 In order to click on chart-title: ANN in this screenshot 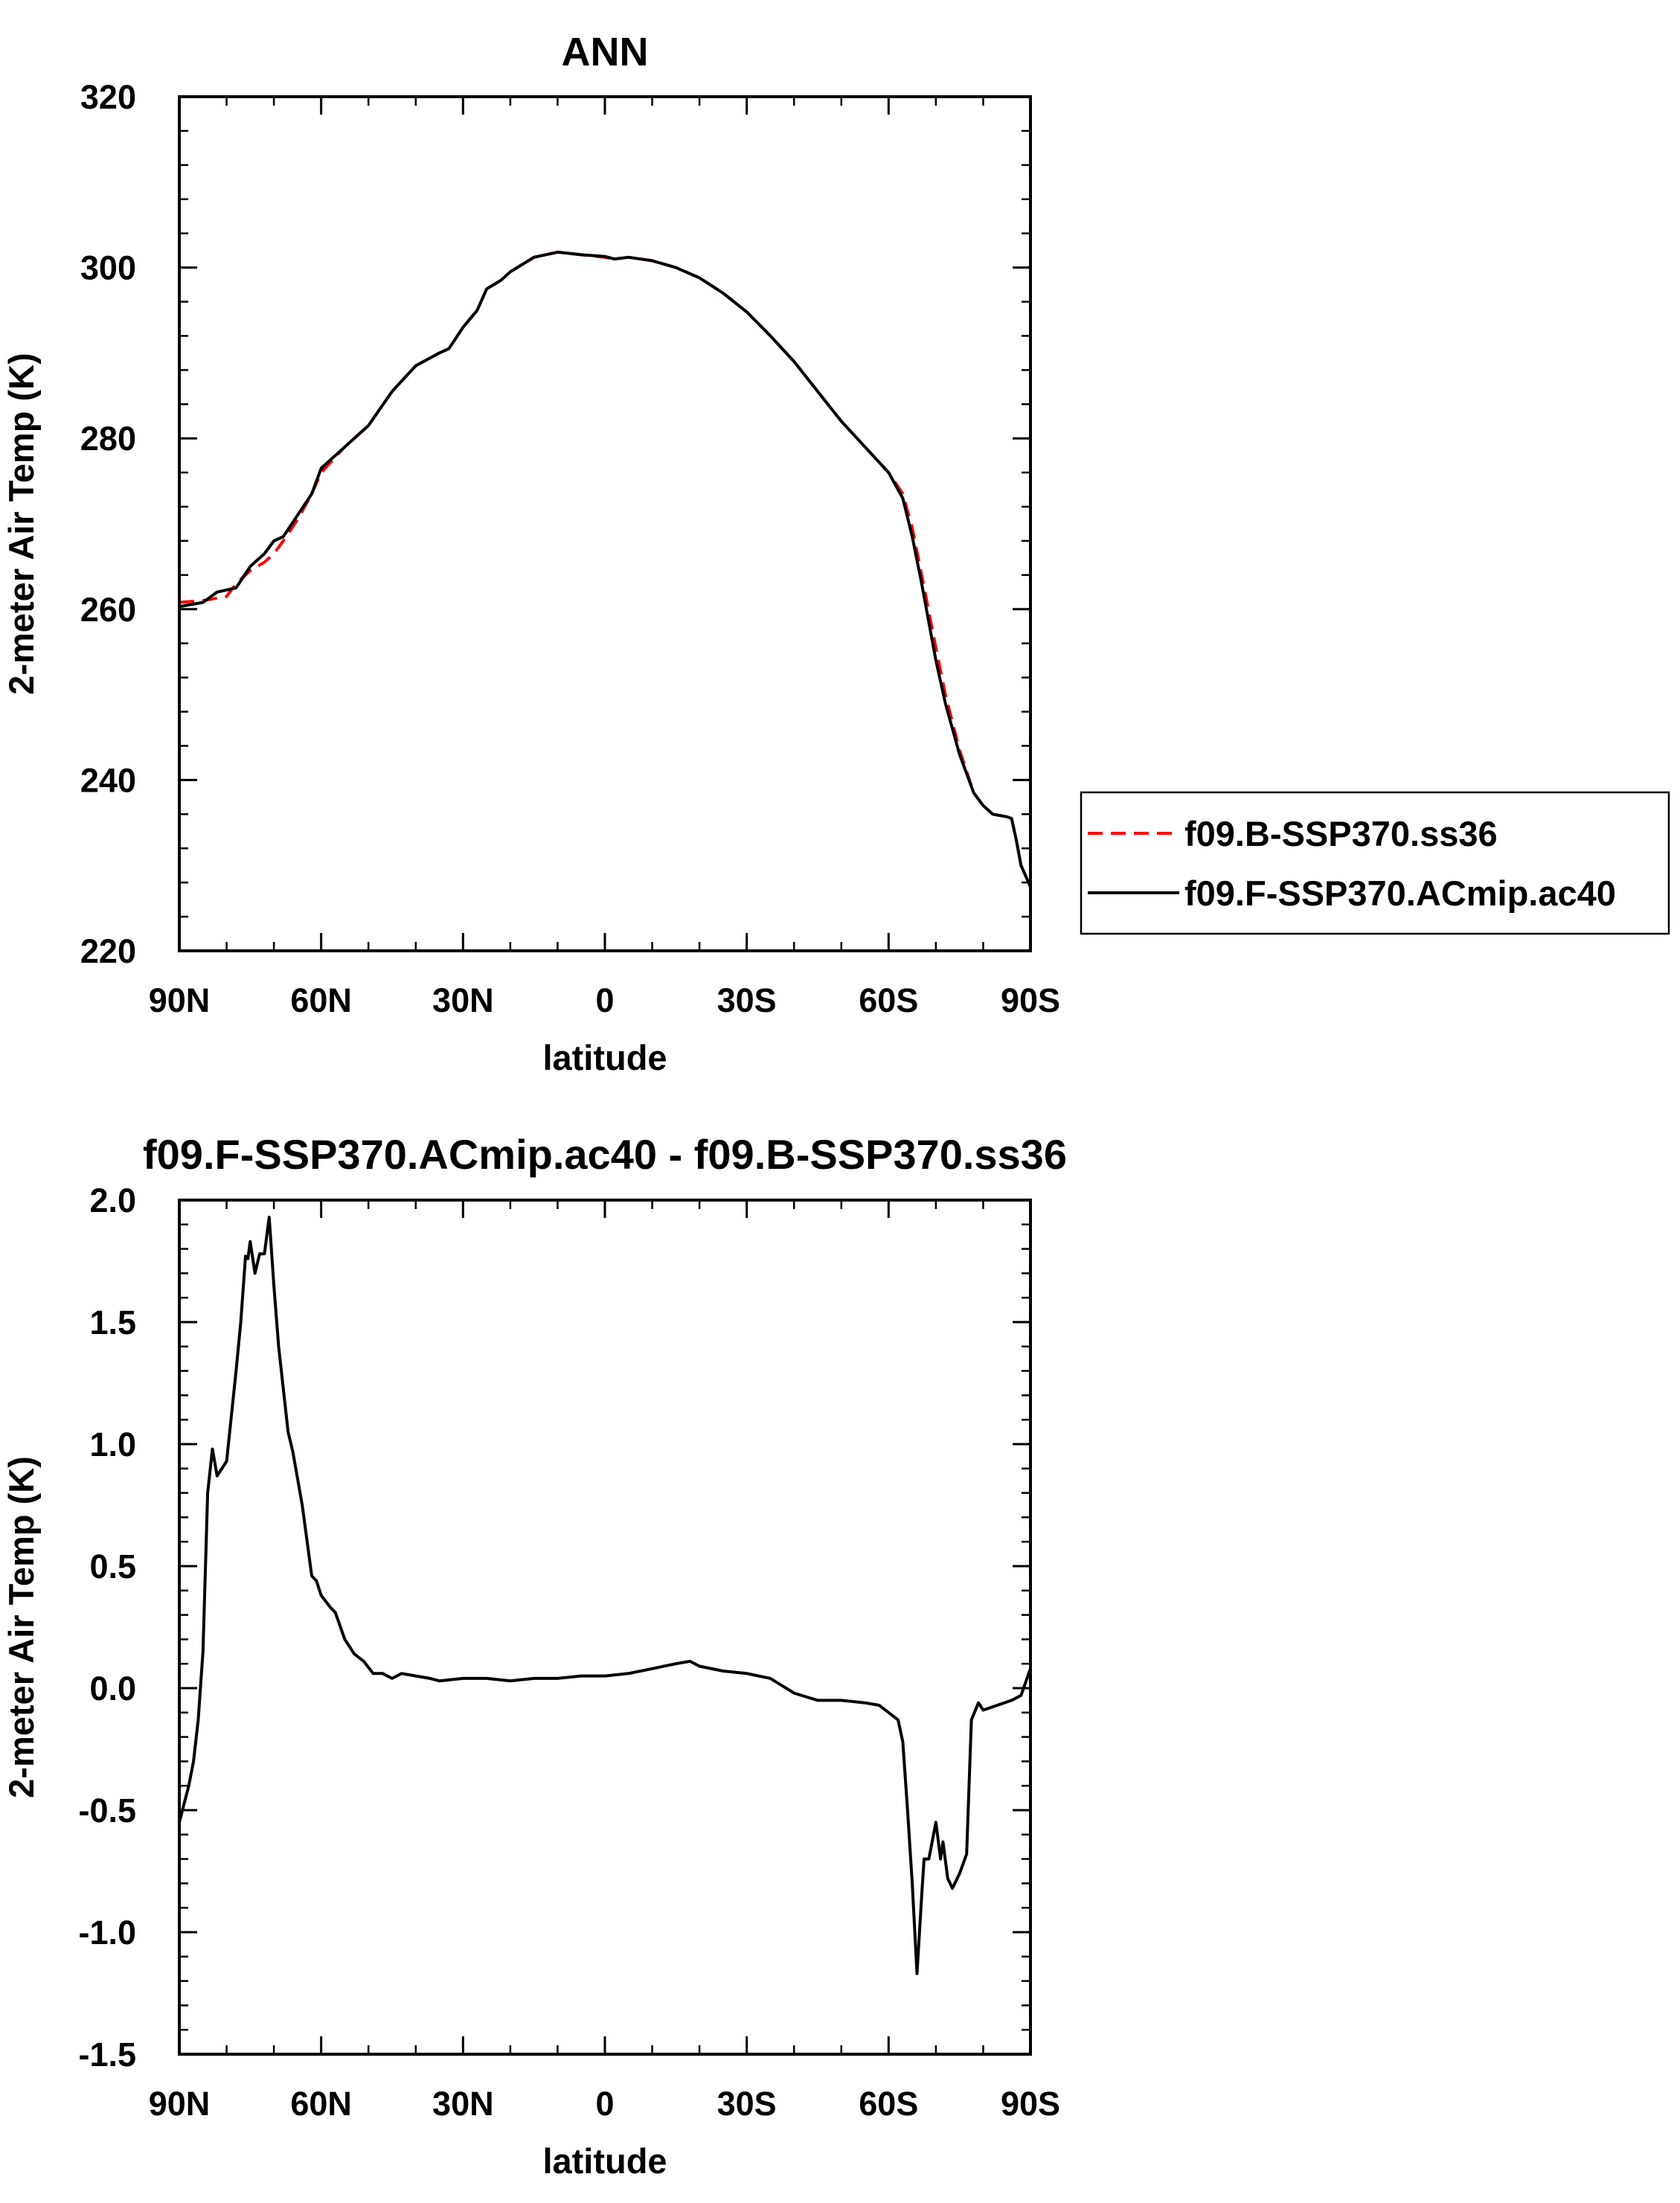, I will do `click(606, 52)`.